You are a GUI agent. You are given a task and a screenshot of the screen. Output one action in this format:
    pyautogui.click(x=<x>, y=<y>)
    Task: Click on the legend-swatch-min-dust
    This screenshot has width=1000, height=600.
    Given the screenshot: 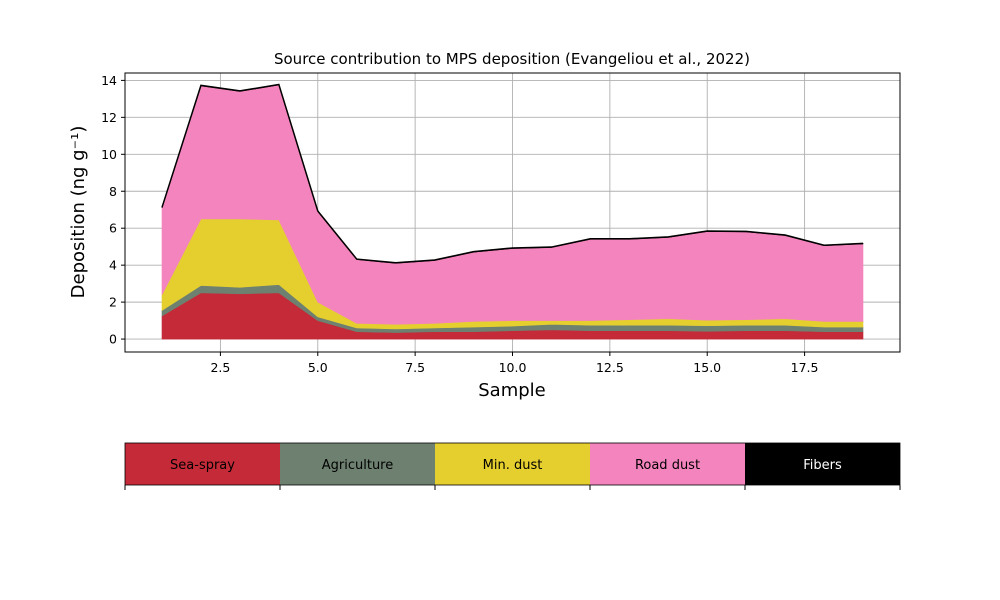 What is the action you would take?
    pyautogui.click(x=512, y=464)
    